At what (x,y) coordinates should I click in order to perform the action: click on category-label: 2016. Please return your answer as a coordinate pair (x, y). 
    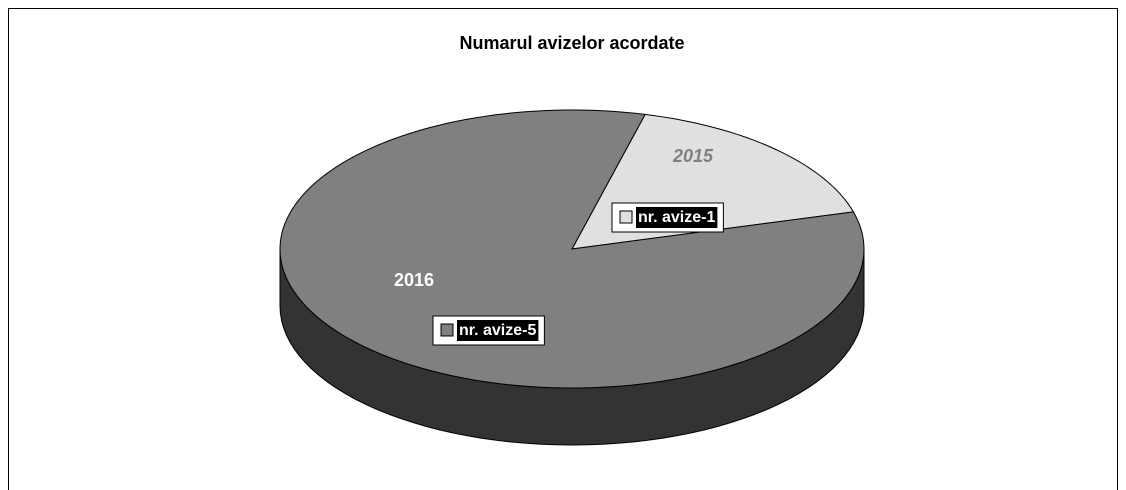
    Looking at the image, I should click on (414, 280).